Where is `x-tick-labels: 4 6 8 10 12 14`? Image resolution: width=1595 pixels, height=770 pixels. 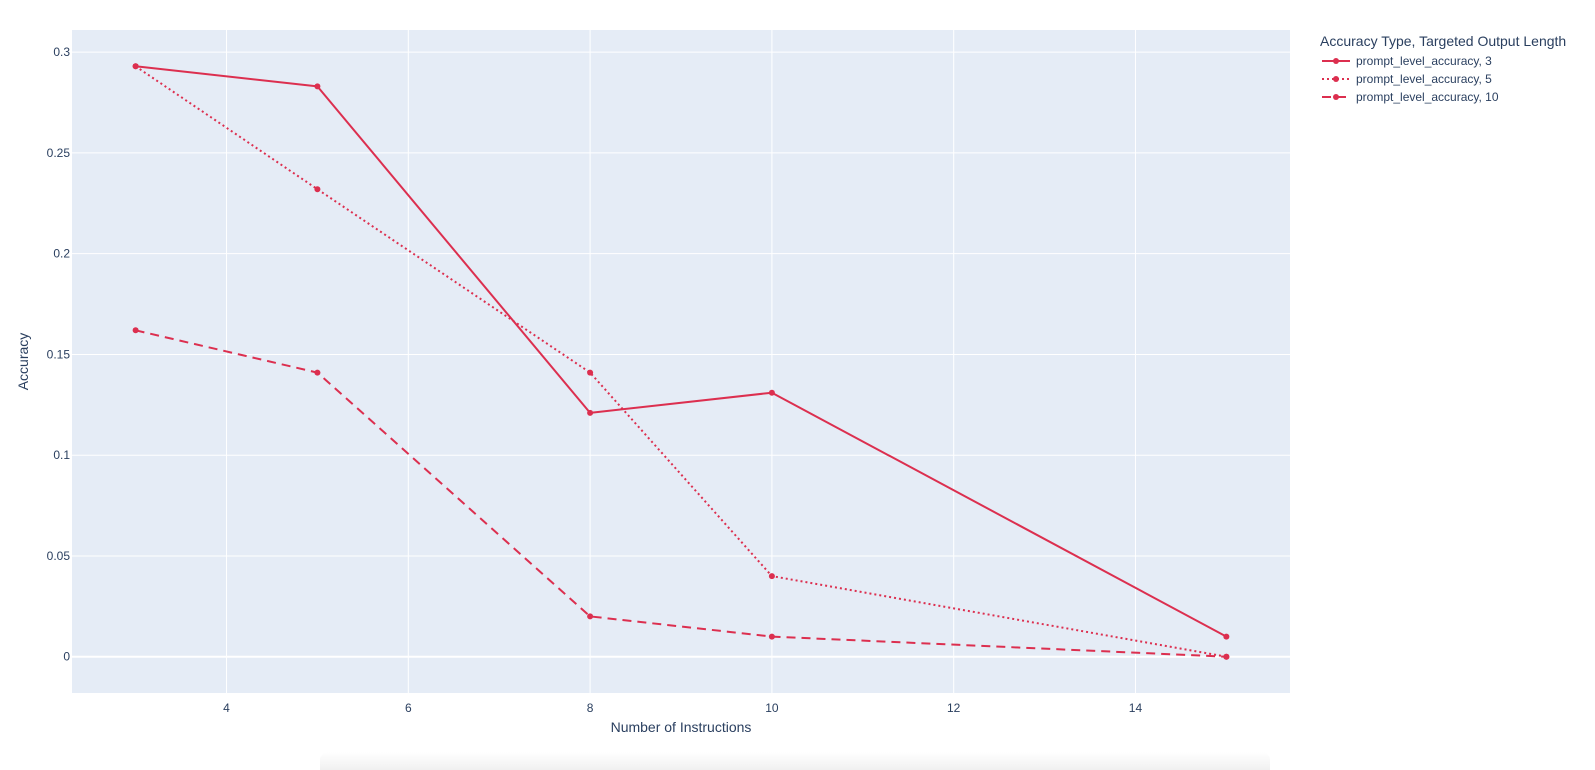 x-tick-labels: 4 6 8 10 12 14 is located at coordinates (682, 708).